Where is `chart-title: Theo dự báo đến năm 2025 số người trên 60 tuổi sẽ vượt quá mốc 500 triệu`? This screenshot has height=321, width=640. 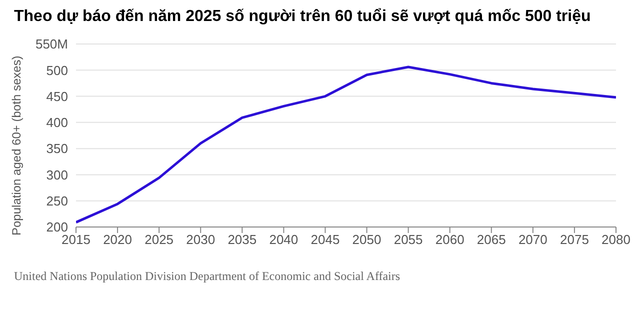
chart-title: Theo dự báo đến năm 2025 số người trên 60 tuổi sẽ vượt quá mốc 500 triệu is located at coordinates (303, 17).